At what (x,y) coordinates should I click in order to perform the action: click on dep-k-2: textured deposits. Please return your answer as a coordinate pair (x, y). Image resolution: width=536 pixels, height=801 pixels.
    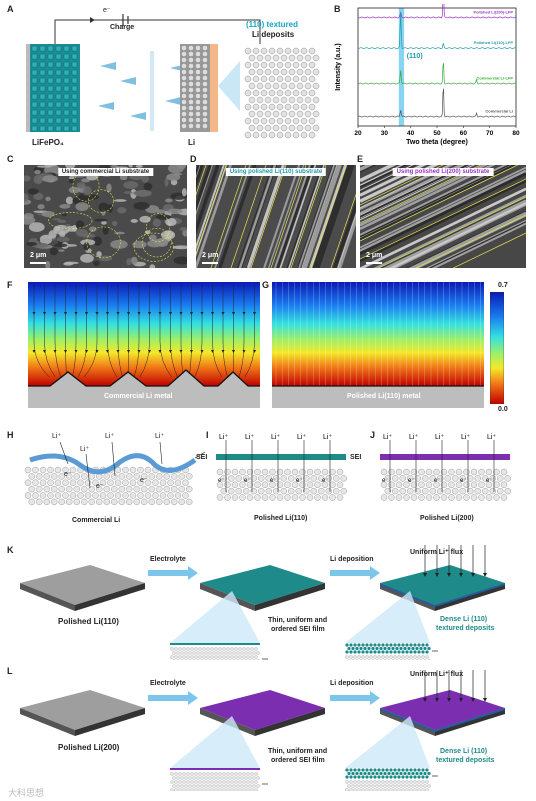
    Looking at the image, I should click on (465, 628).